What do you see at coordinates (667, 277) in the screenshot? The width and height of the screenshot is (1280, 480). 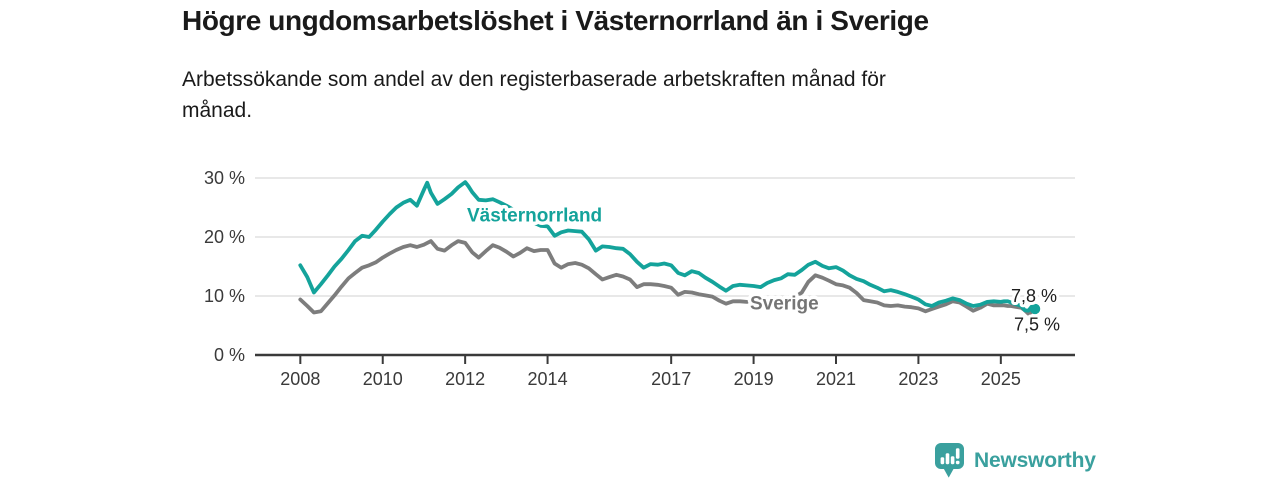 I see `series-line-sverige` at bounding box center [667, 277].